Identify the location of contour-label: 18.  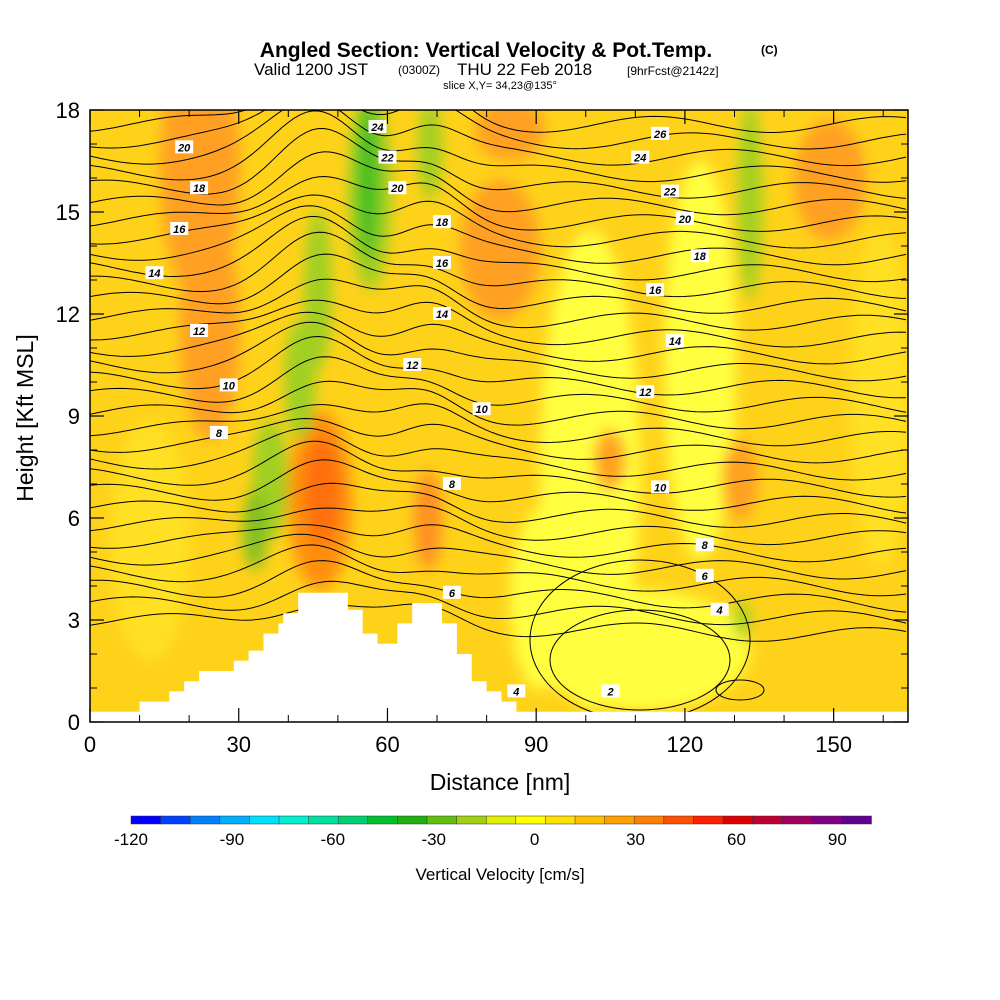
(442, 223).